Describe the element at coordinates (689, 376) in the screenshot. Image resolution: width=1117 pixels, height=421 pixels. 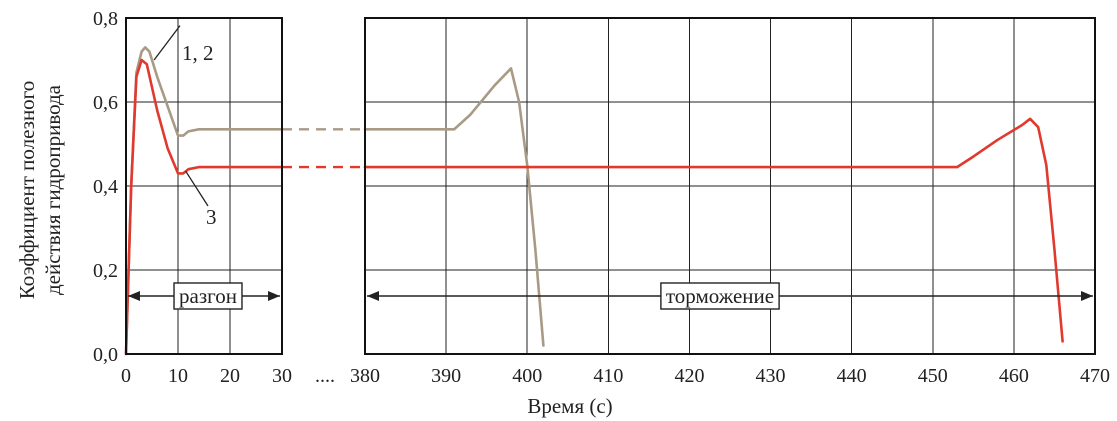
I see `x-tick-label: 420` at that location.